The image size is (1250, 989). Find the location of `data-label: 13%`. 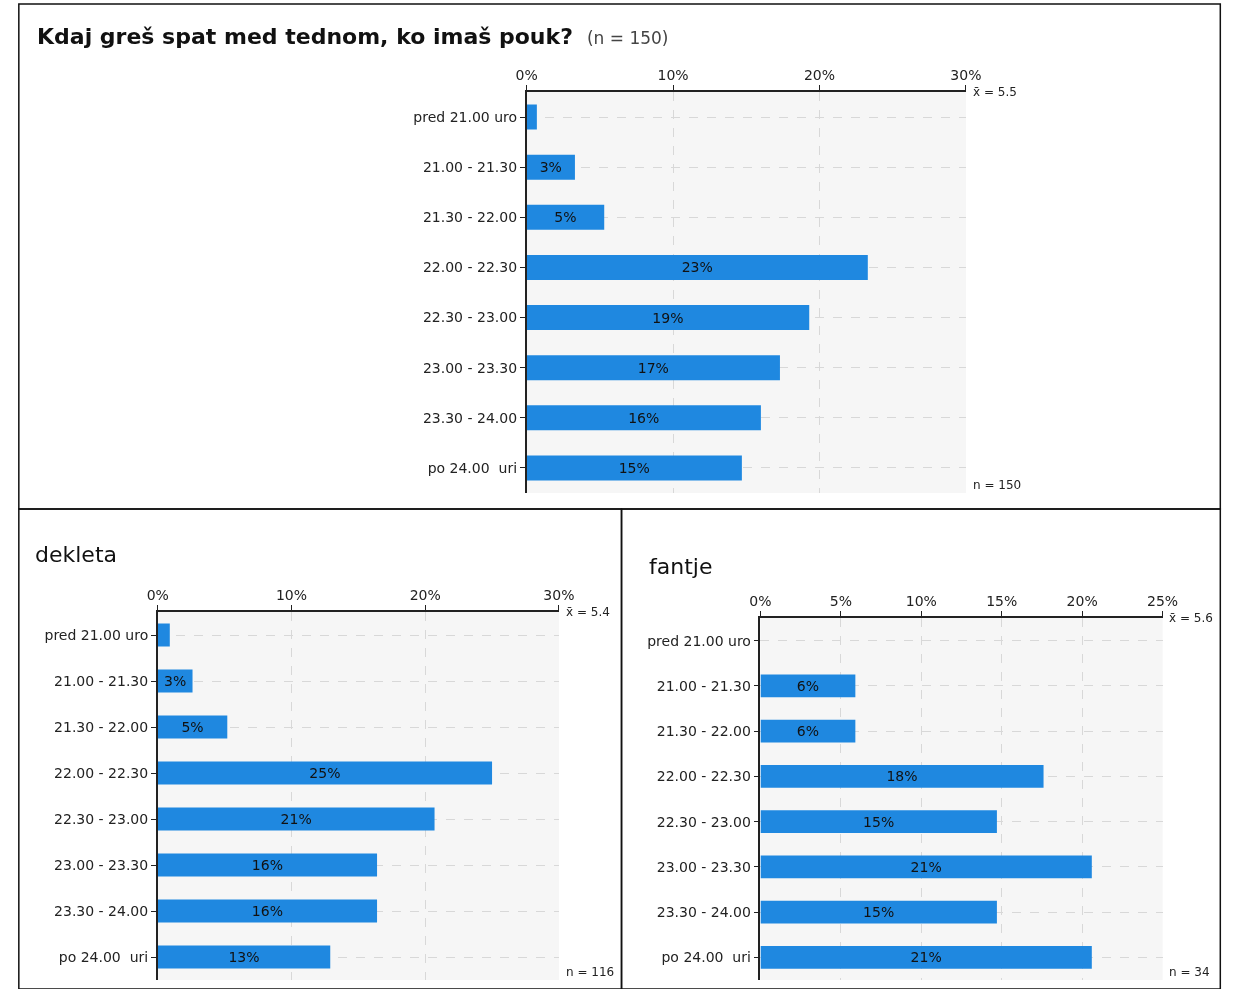

data-label: 13% is located at coordinates (244, 957).